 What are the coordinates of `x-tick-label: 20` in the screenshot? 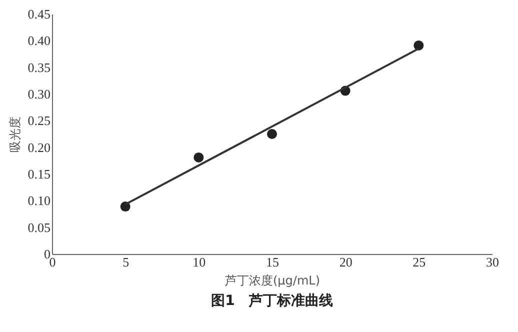 It's located at (345, 262).